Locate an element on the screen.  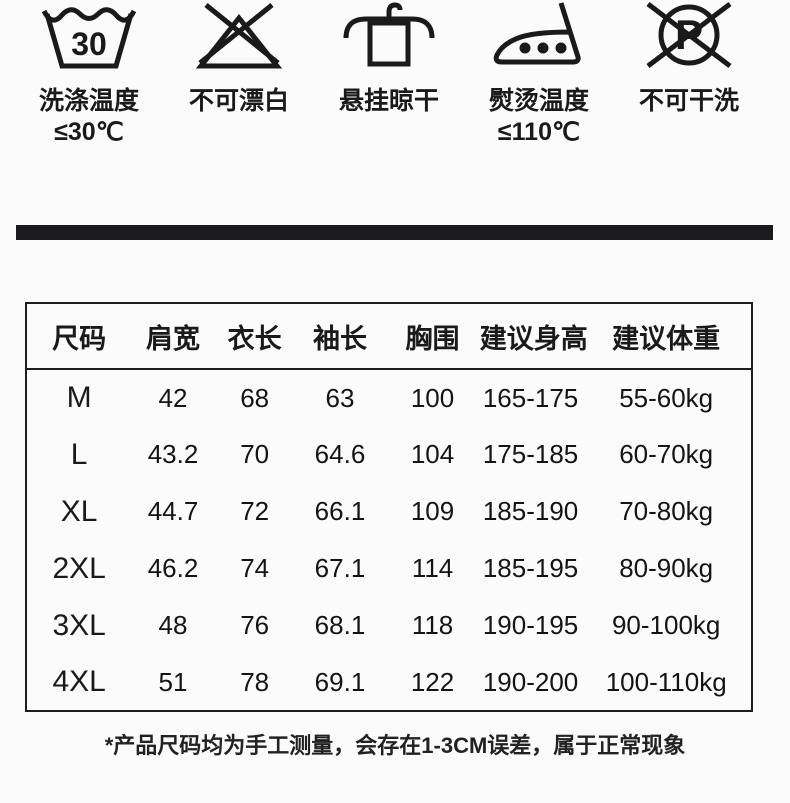
cell-height: 190-195 is located at coordinates (530, 625).